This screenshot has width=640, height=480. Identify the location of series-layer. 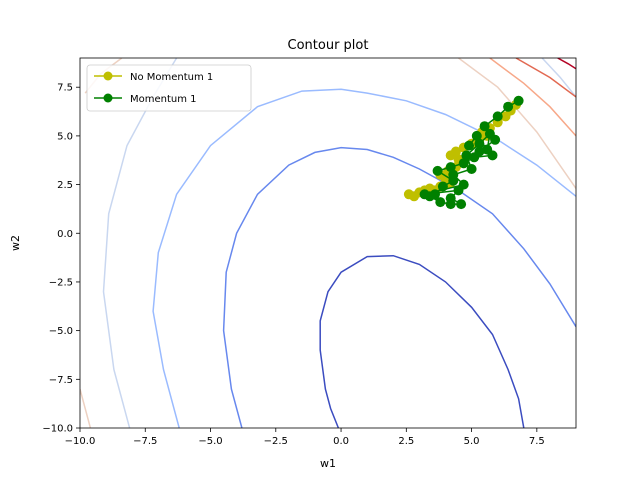
(463, 152).